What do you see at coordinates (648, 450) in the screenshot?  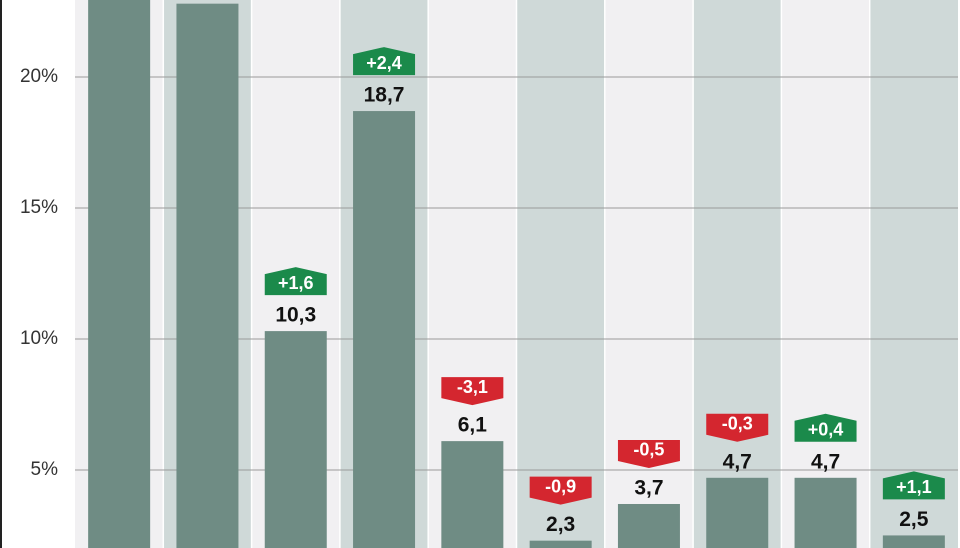 I see `change-label: -0,5` at bounding box center [648, 450].